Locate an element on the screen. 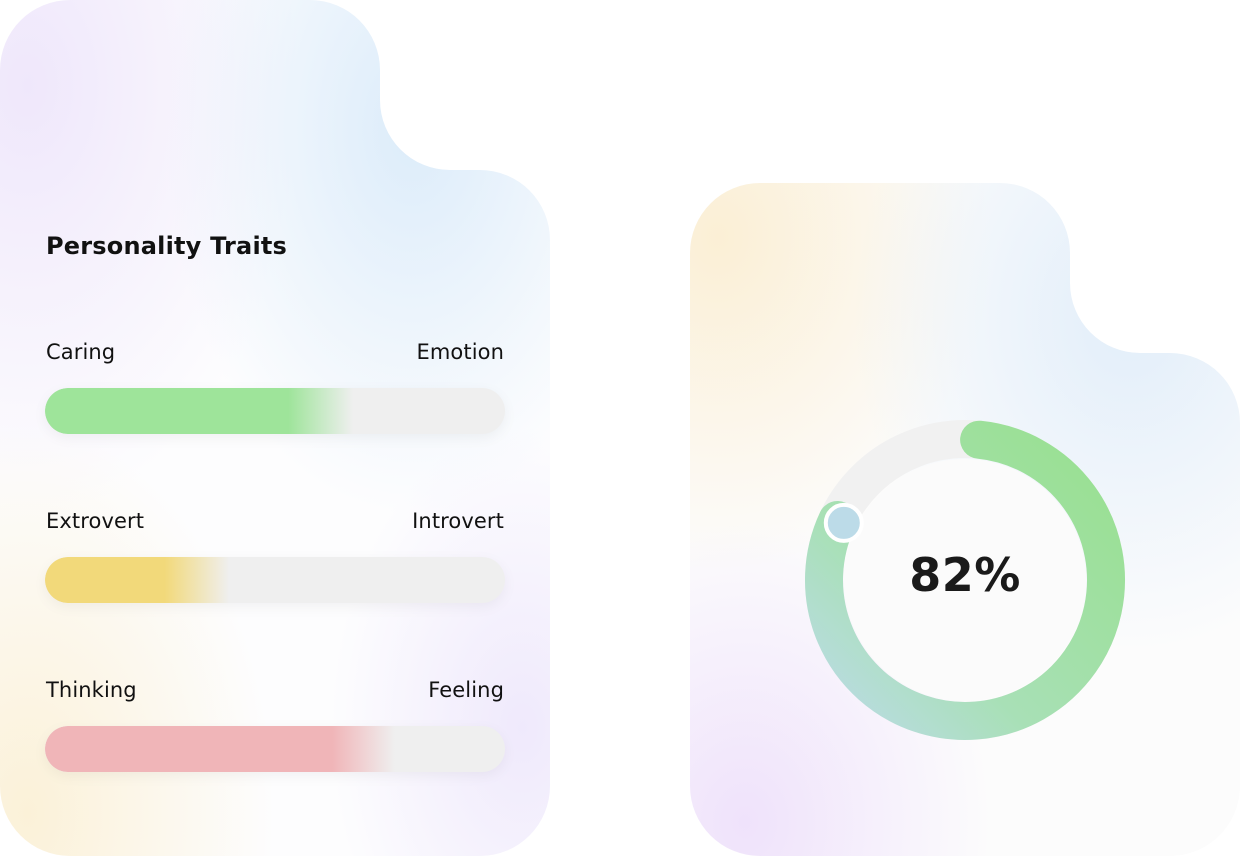 This screenshot has width=1240, height=856. percent-value: 82% is located at coordinates (965, 575).